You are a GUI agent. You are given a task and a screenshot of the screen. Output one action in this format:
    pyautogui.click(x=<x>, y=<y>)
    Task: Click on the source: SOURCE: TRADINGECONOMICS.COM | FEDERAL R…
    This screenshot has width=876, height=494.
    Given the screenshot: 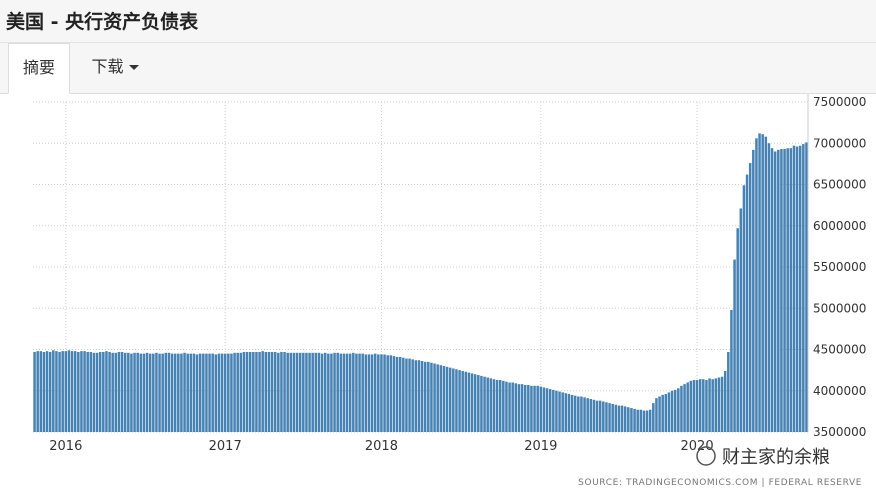 What is the action you would take?
    pyautogui.click(x=720, y=483)
    